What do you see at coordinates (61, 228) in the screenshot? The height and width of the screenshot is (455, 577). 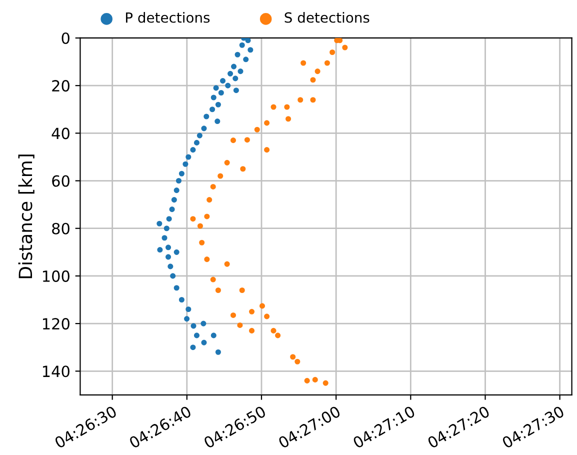 I see `y-tick-label: 80` at bounding box center [61, 228].